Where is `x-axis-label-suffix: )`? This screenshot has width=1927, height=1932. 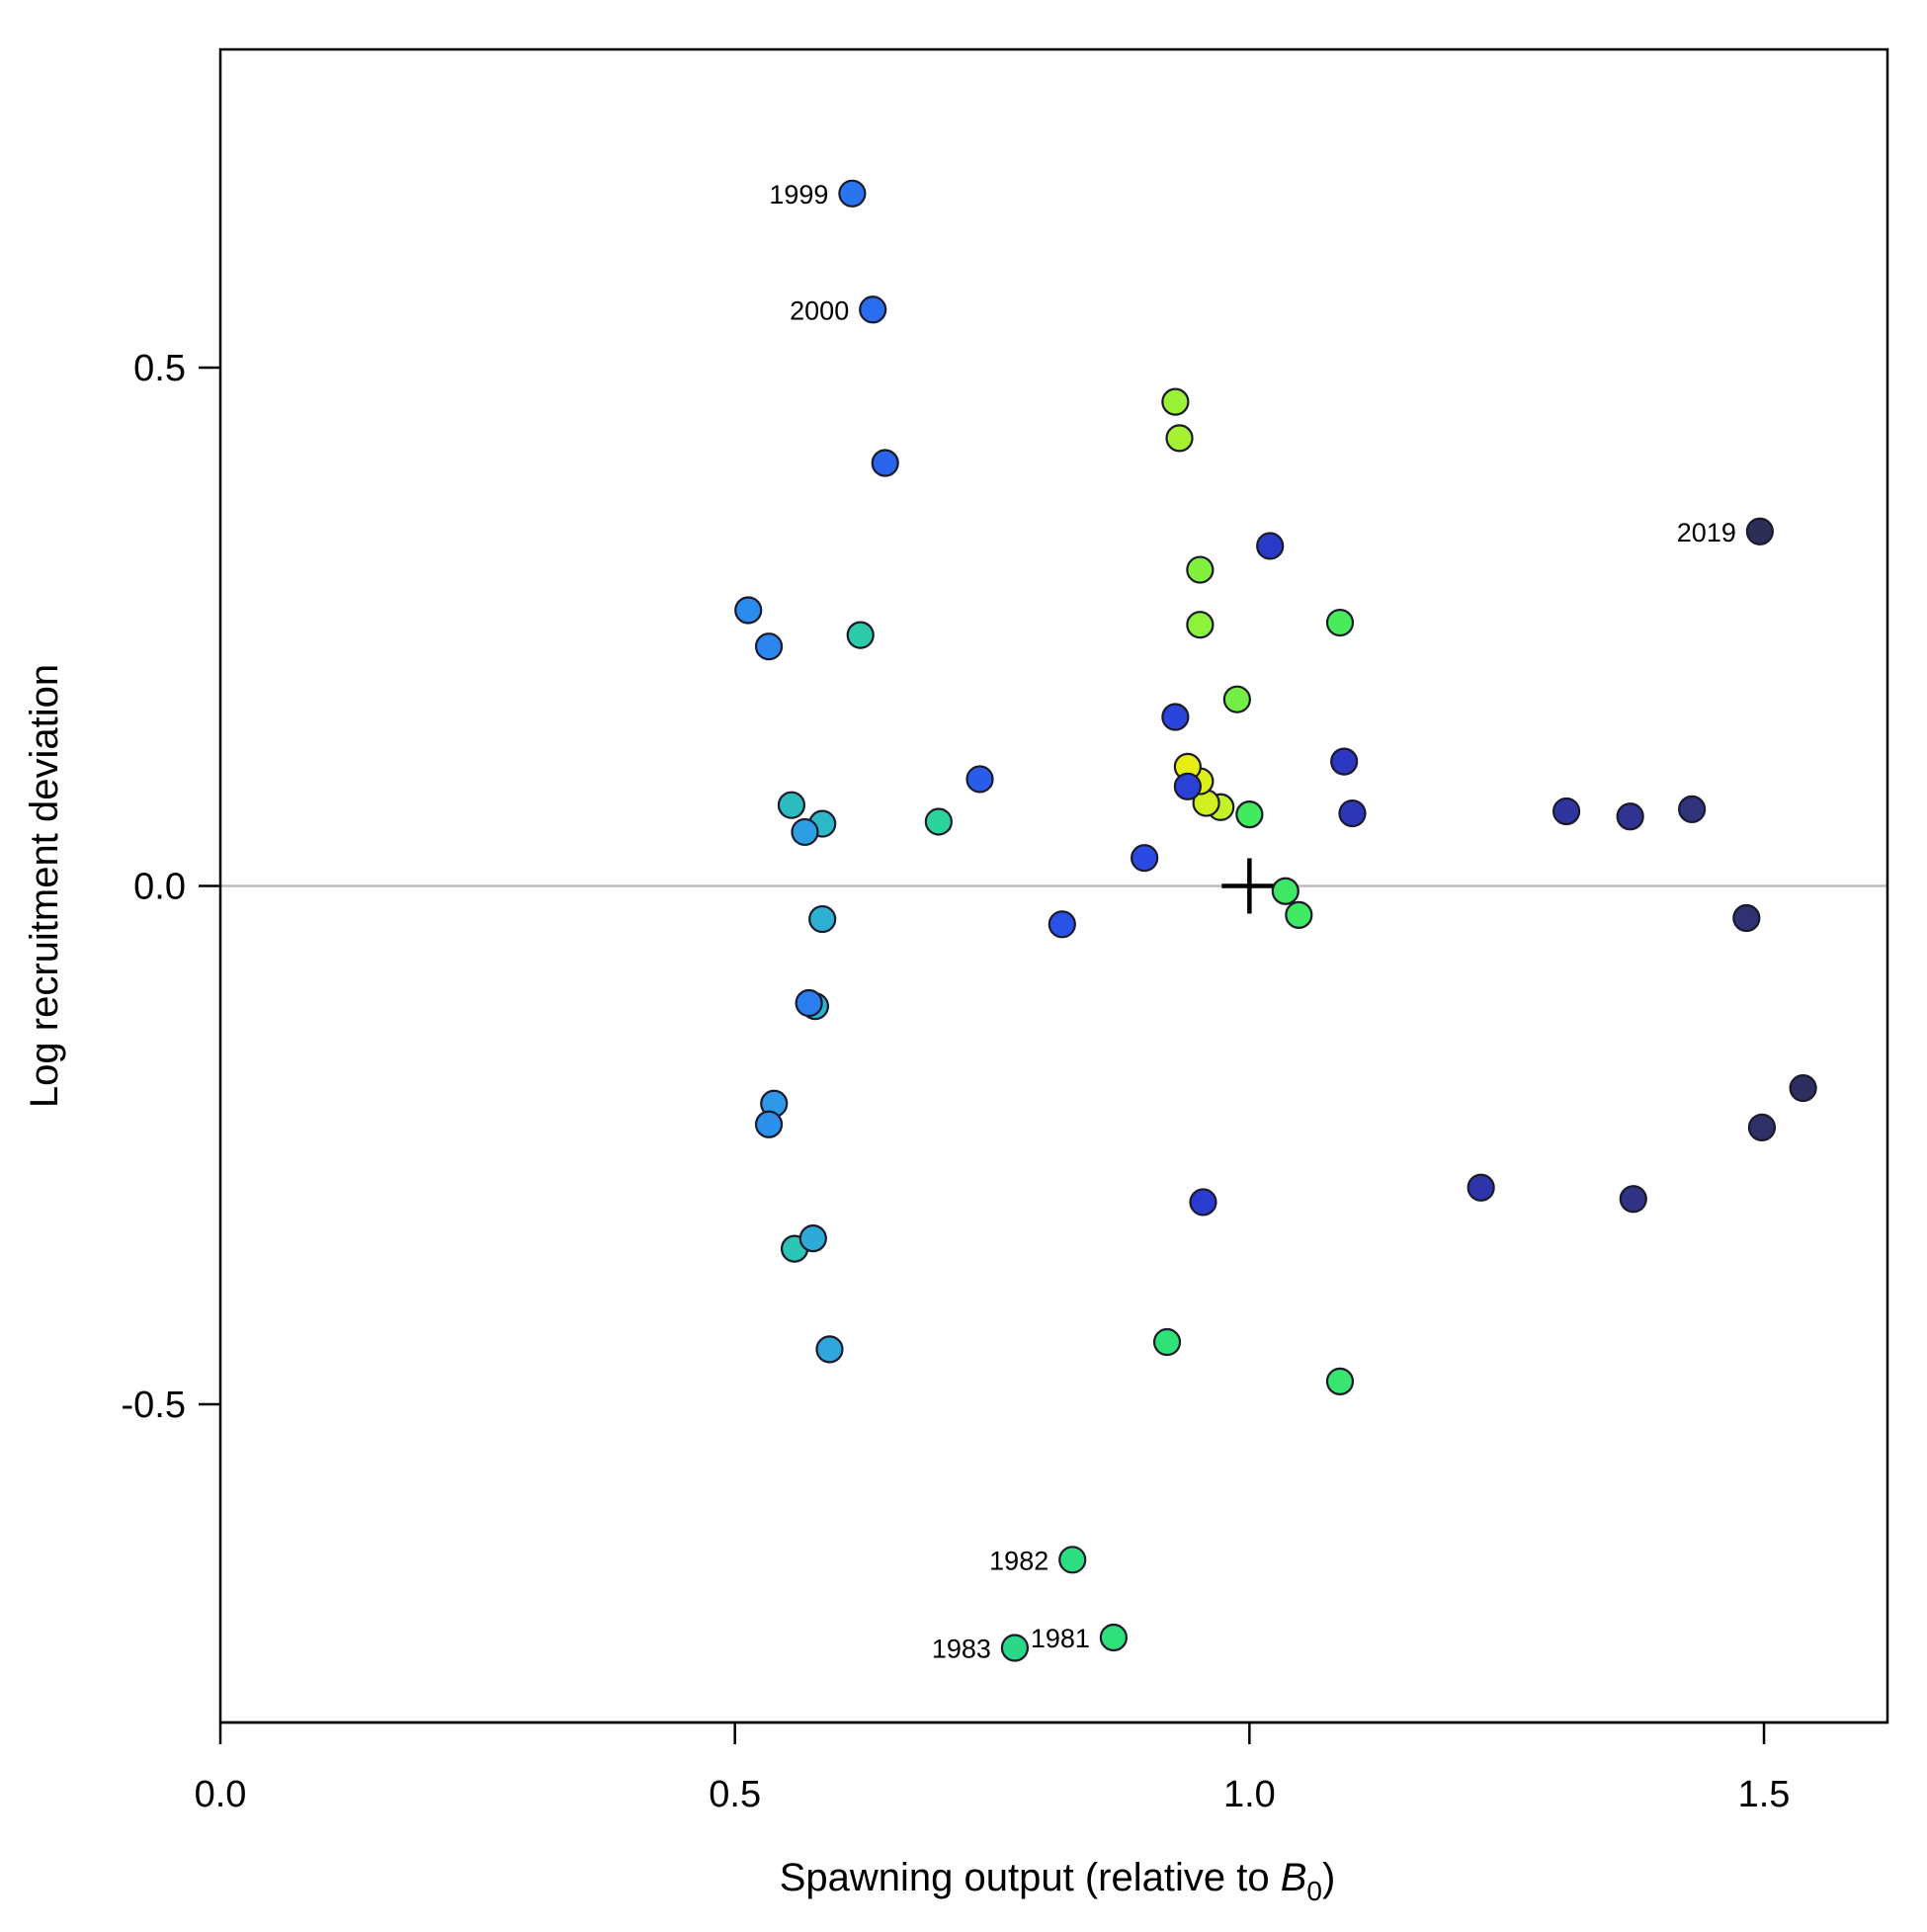
x-axis-label-suffix: ) is located at coordinates (1328, 1877).